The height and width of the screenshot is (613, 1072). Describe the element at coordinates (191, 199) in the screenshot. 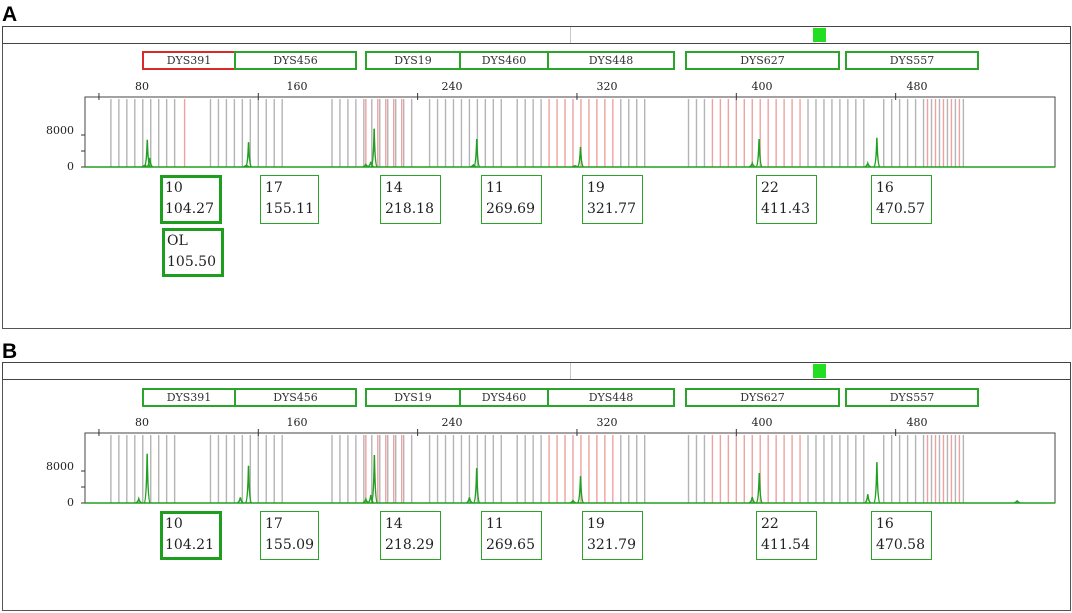

I see `allele-call-box: 10 104.27` at that location.